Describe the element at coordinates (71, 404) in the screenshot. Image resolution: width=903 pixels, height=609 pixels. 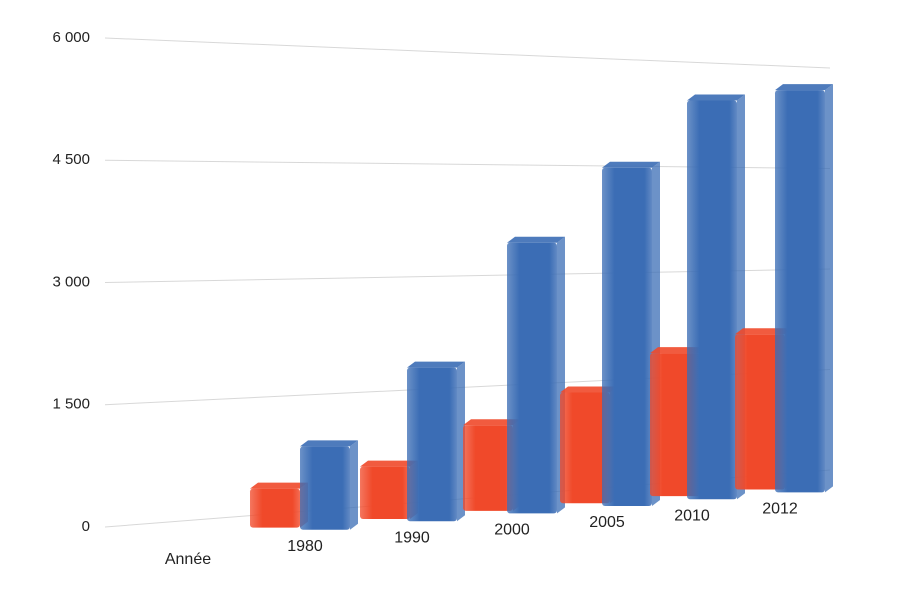
I see `y-tick-label: 1 500` at that location.